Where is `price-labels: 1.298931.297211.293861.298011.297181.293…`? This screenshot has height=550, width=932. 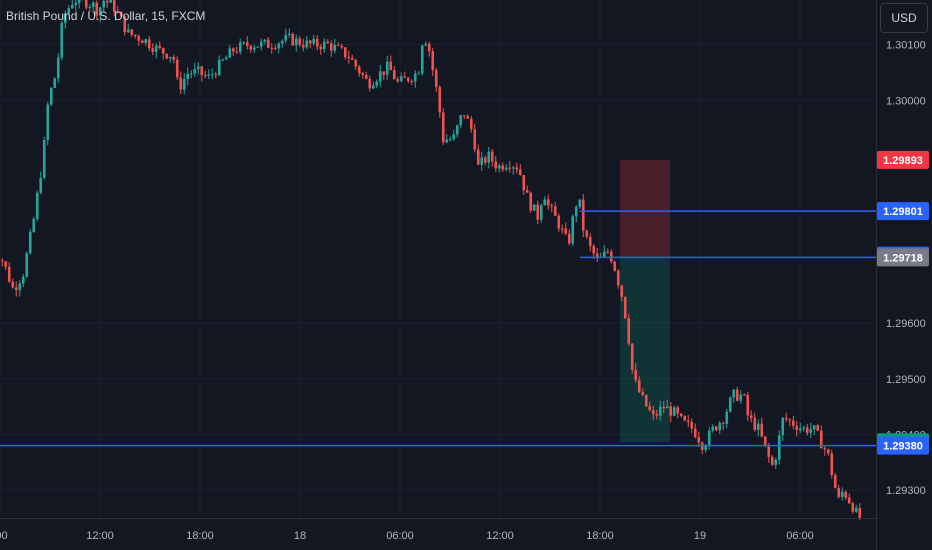 price-labels: 1.298931.297211.293861.298011.297181.293… is located at coordinates (903, 302).